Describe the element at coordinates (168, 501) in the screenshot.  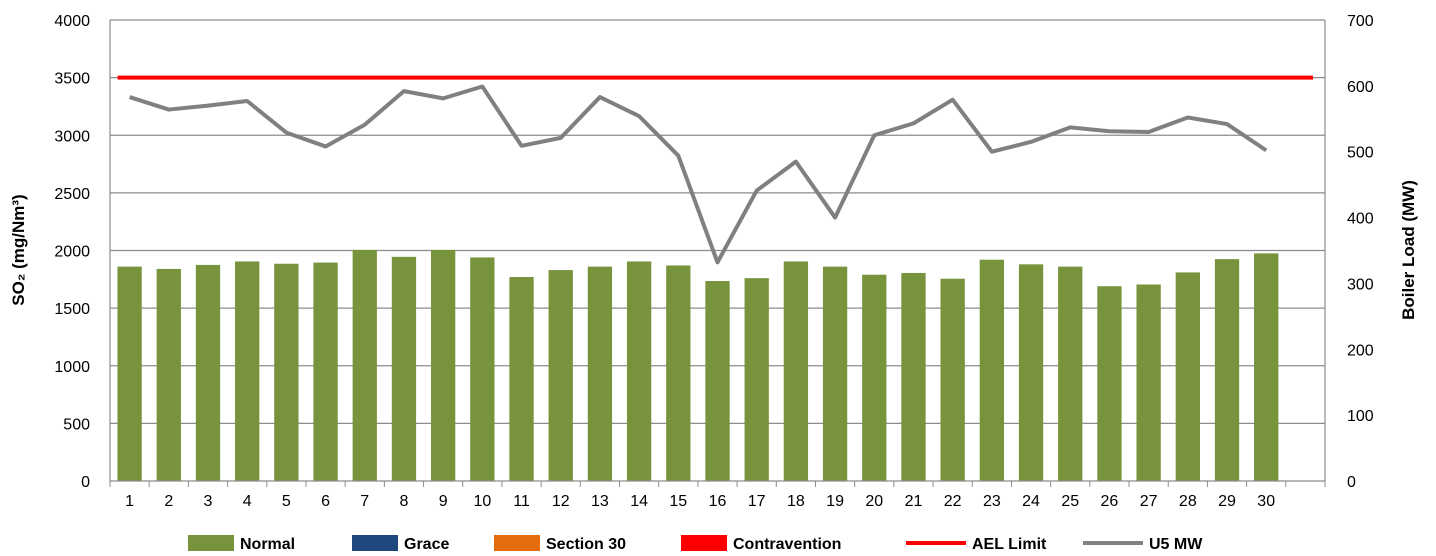
I see `x-tick-label: 2` at that location.